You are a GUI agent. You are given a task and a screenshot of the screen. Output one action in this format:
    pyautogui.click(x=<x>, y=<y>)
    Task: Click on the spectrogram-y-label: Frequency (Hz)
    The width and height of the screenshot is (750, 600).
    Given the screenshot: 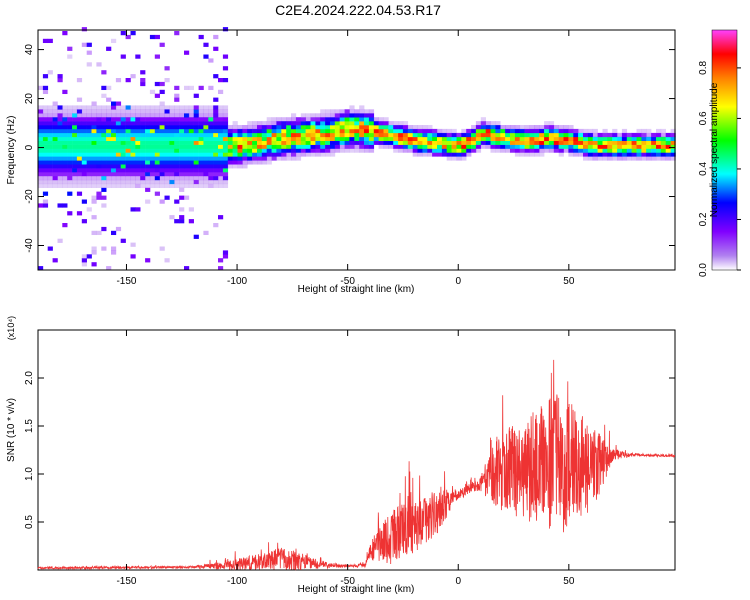 What is the action you would take?
    pyautogui.click(x=11, y=150)
    